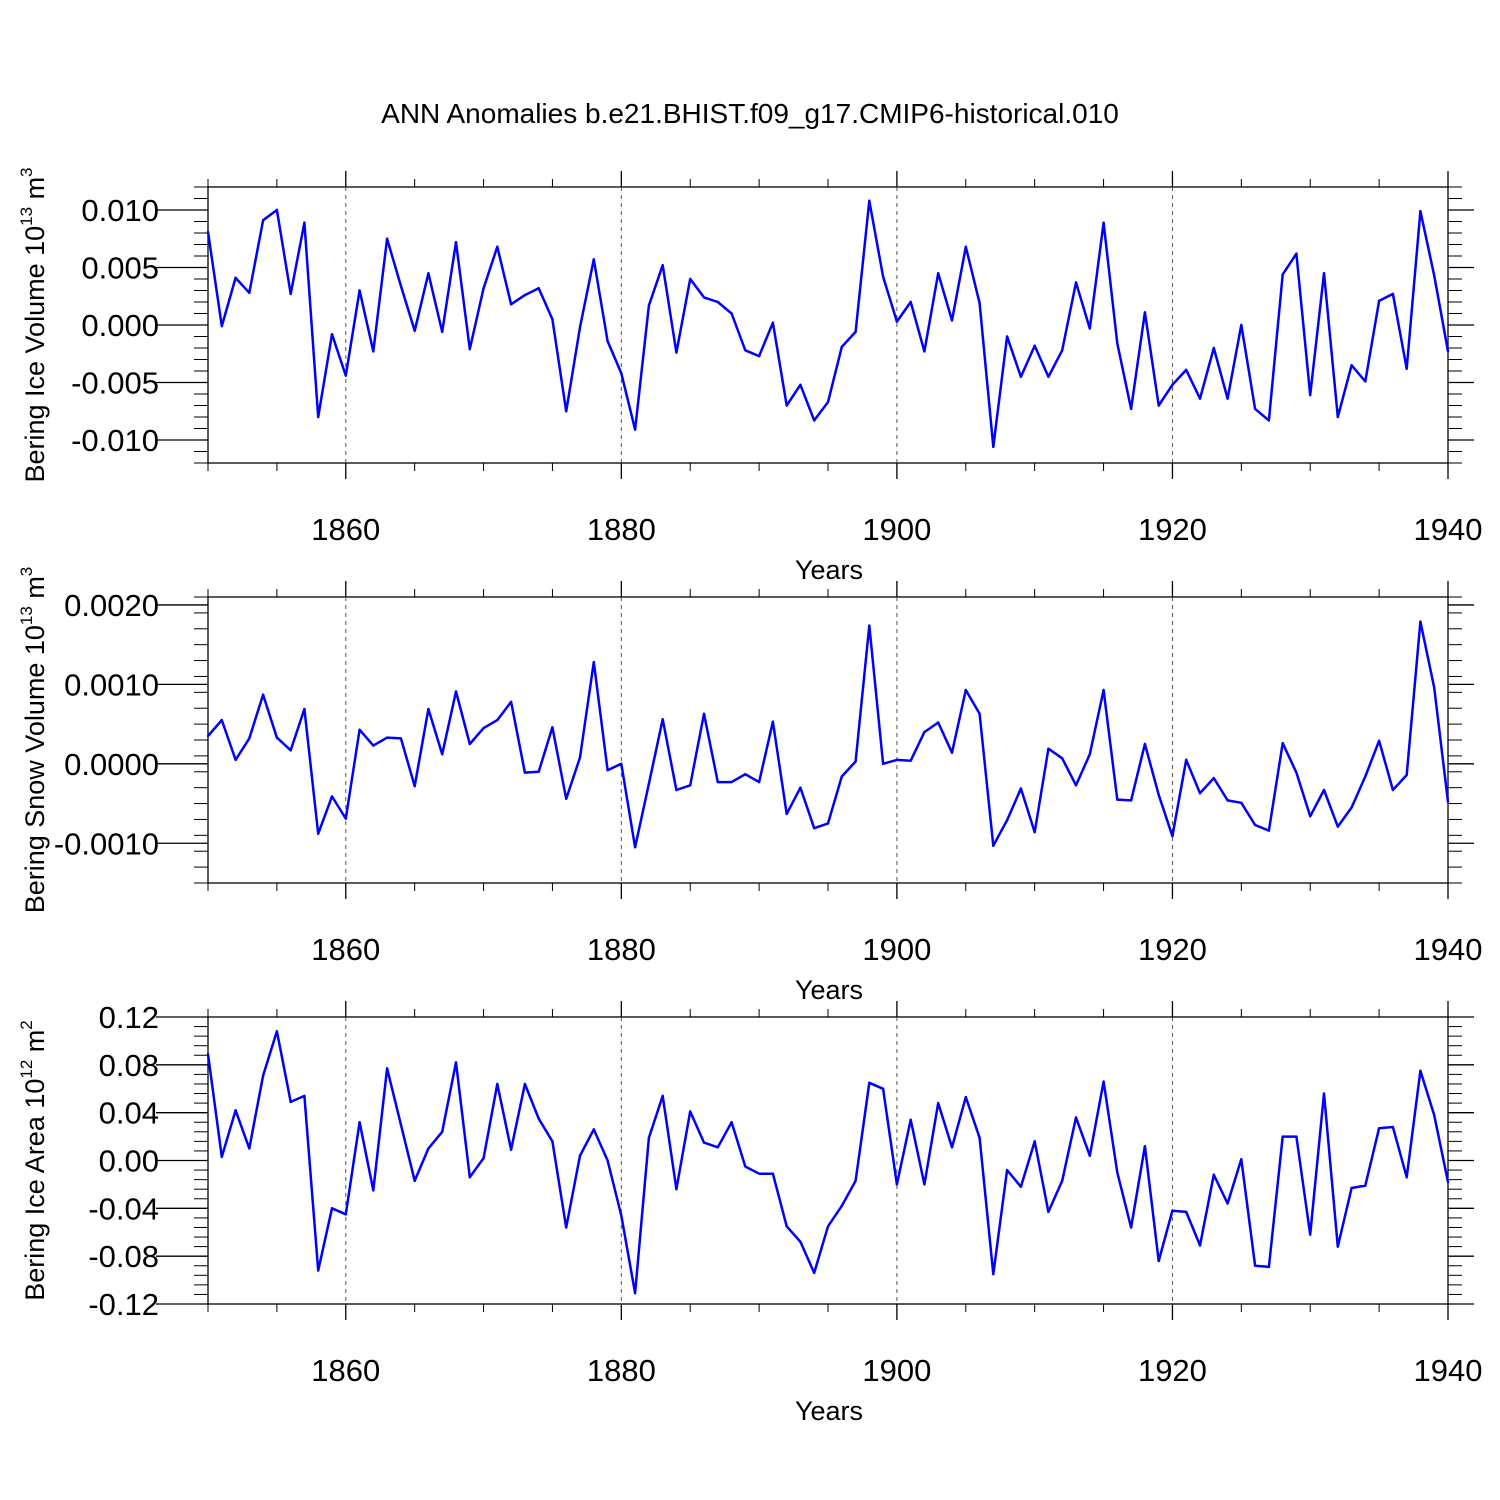 The height and width of the screenshot is (1500, 1500). What do you see at coordinates (345, 949) in the screenshot?
I see `x-tick-label-1860: 1860` at bounding box center [345, 949].